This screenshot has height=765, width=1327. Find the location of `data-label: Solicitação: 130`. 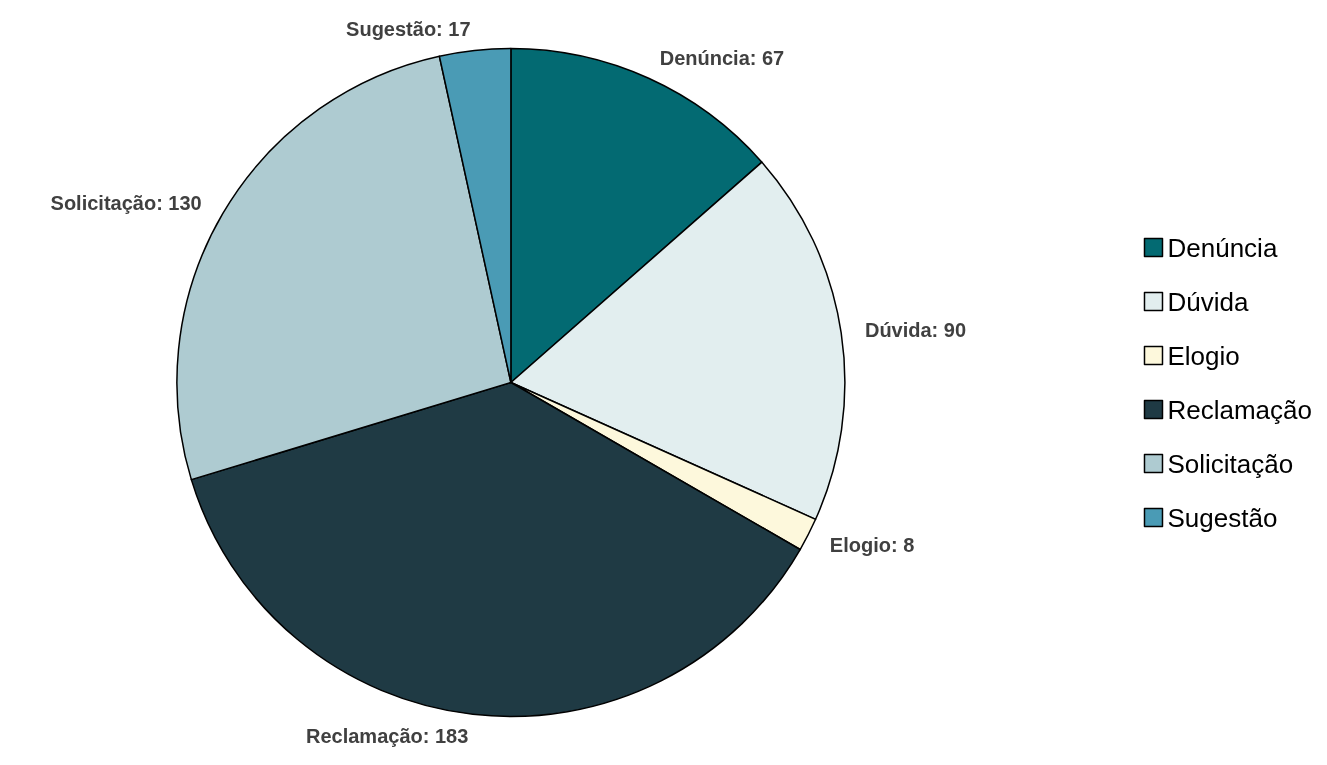

data-label: Solicitação: 130 is located at coordinates (126, 202).